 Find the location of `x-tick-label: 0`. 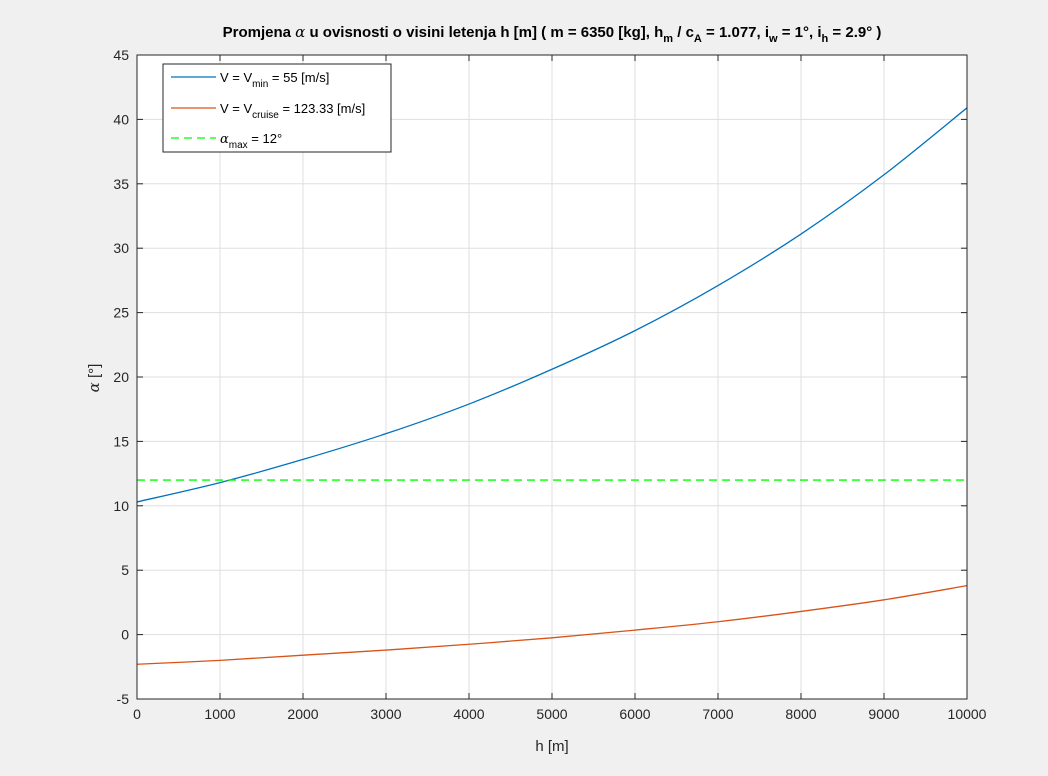

x-tick-label: 0 is located at coordinates (137, 714).